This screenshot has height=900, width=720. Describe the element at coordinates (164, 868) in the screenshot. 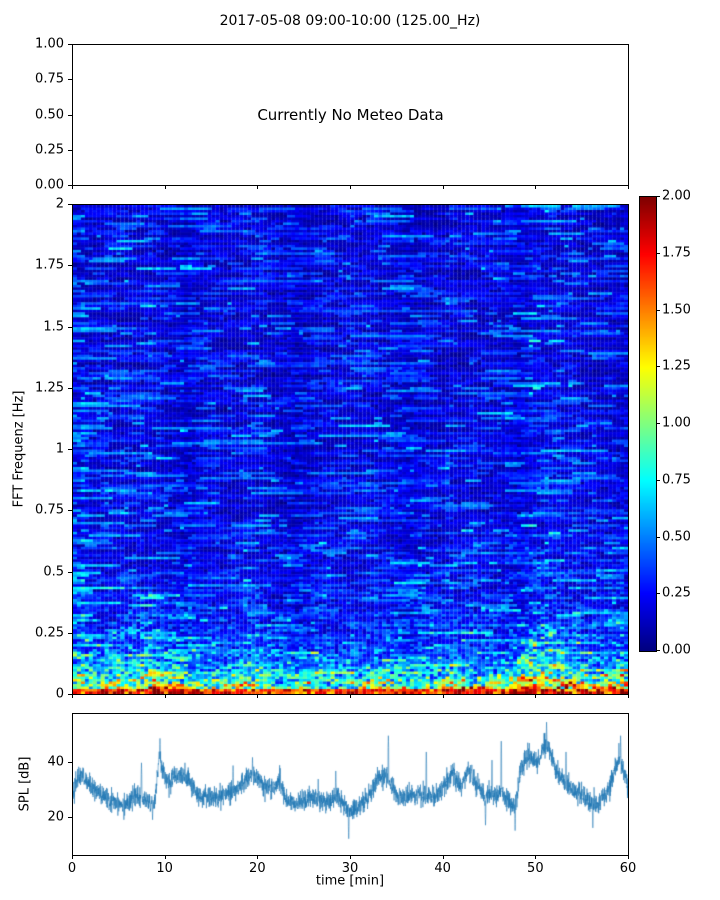

I see `spl-xtick-label: 10` at that location.